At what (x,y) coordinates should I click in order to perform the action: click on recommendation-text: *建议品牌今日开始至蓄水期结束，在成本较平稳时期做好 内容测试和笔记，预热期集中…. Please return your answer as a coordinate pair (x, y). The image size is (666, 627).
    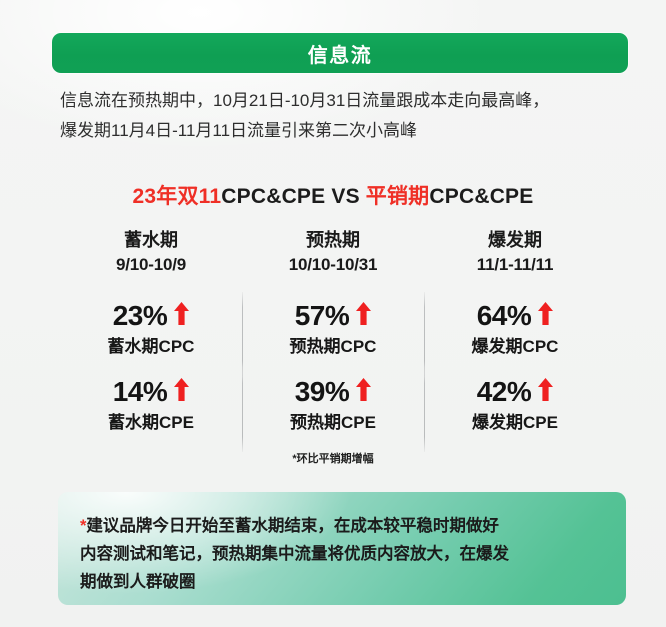
    Looking at the image, I should click on (342, 554).